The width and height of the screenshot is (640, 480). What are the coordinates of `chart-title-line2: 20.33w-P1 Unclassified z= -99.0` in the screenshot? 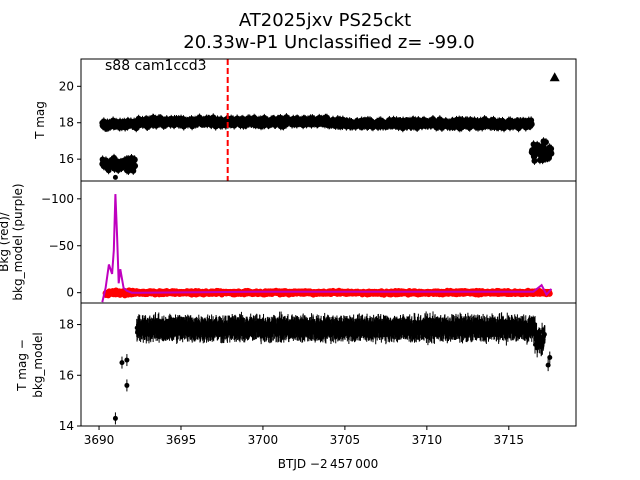 It's located at (328, 42).